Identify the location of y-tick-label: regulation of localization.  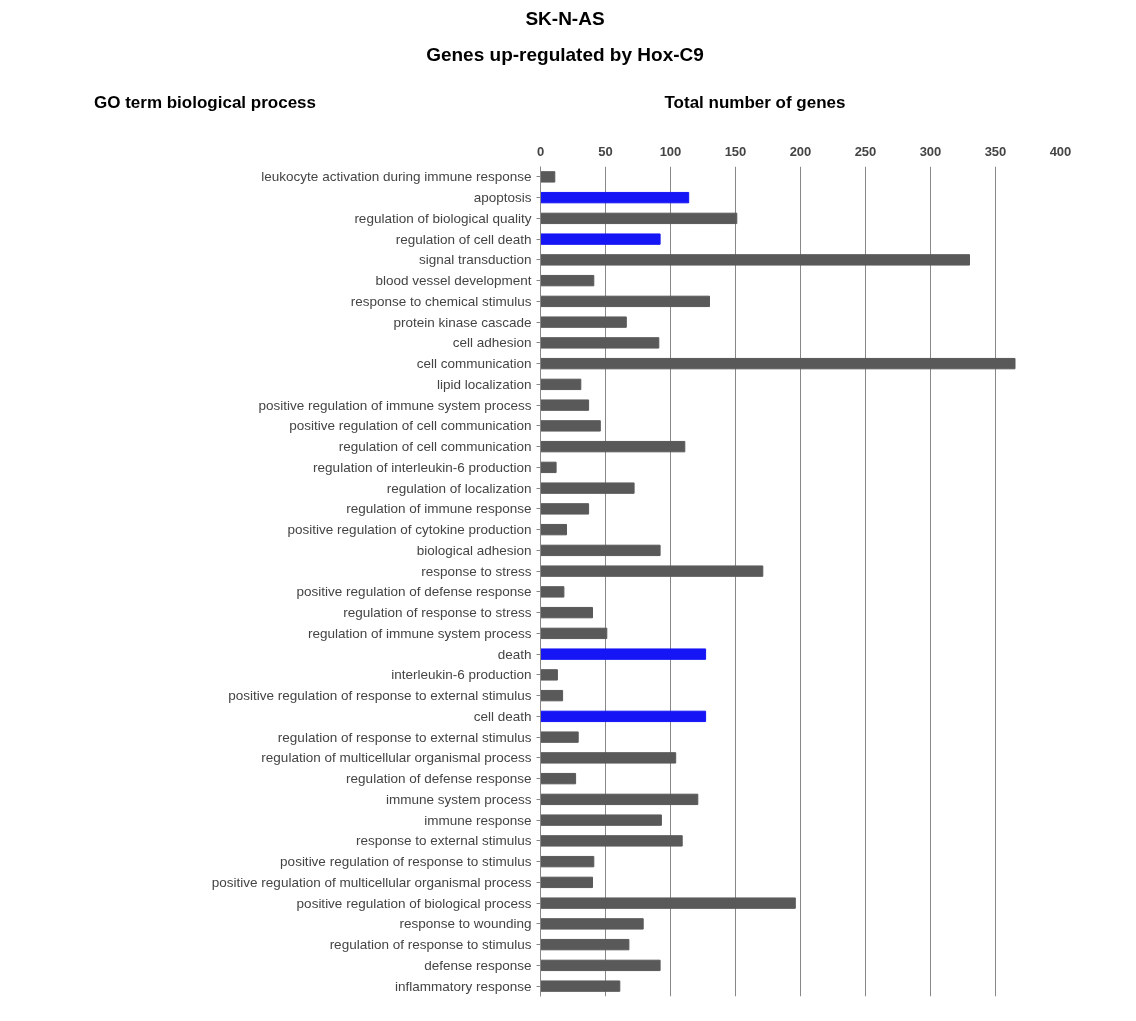
(459, 488).